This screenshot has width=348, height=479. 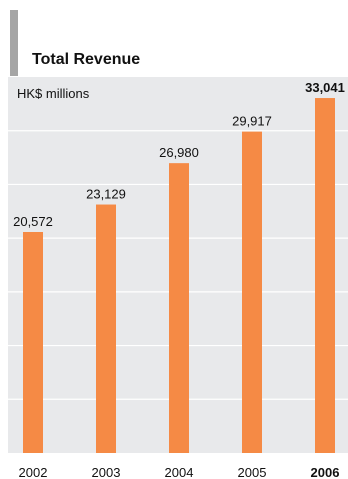 What do you see at coordinates (106, 194) in the screenshot?
I see `value-label-2003: 23,129` at bounding box center [106, 194].